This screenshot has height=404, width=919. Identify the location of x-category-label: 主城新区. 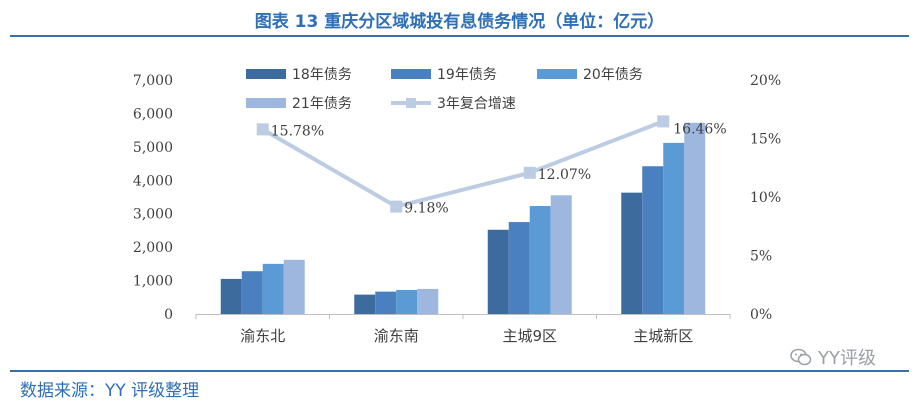
(663, 336).